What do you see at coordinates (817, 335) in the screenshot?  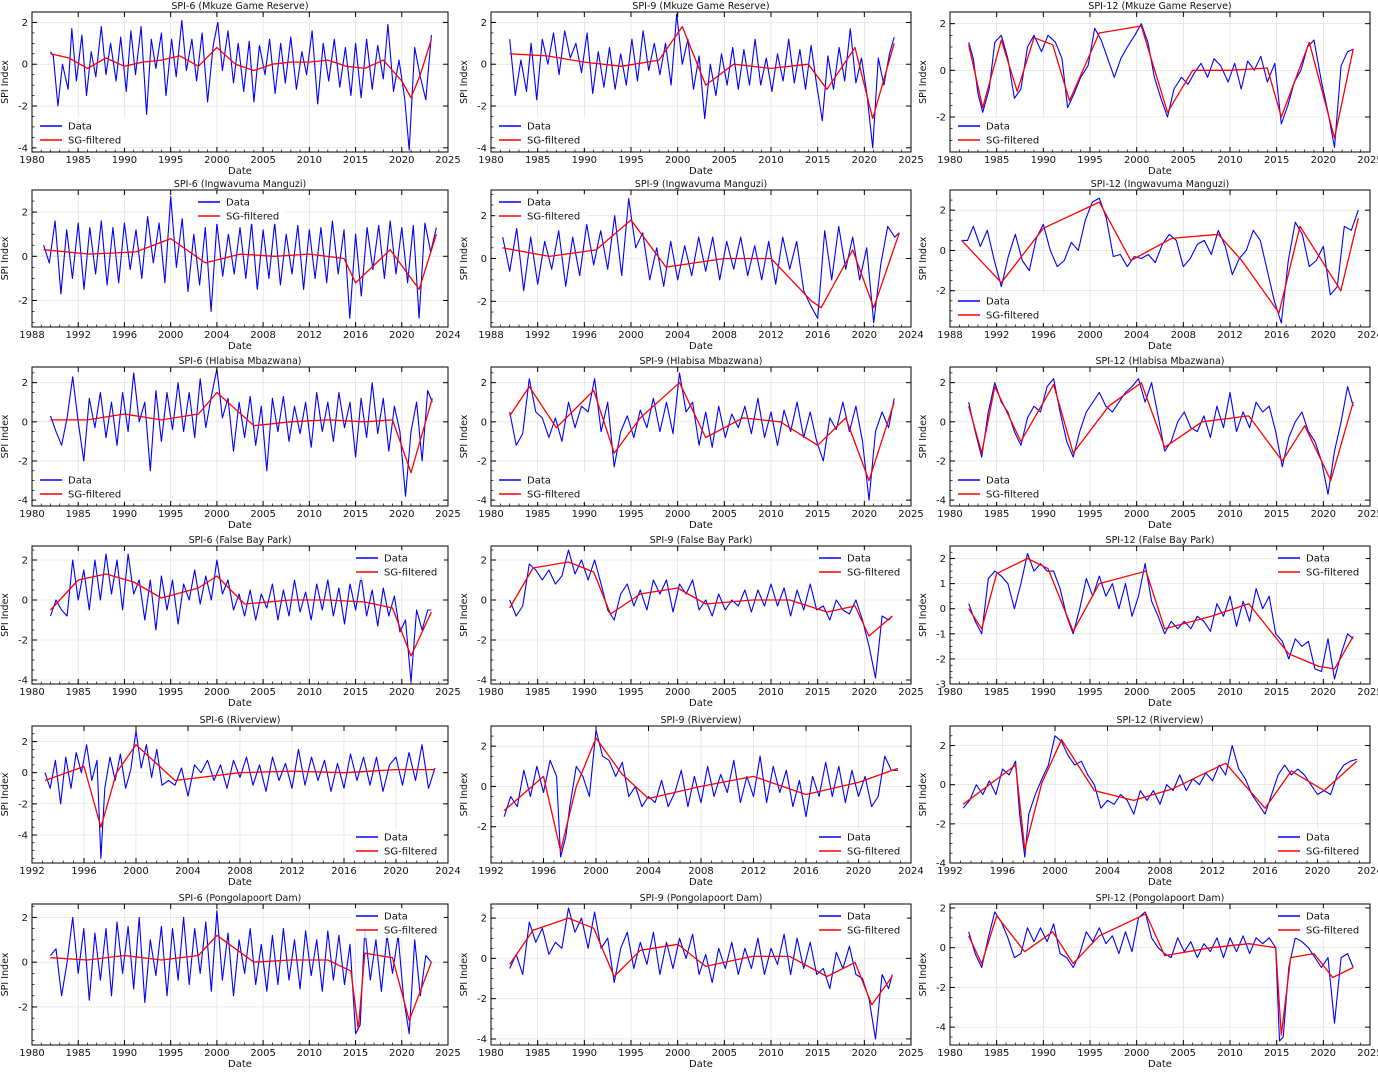 I see `x-tick-label: 2016` at bounding box center [817, 335].